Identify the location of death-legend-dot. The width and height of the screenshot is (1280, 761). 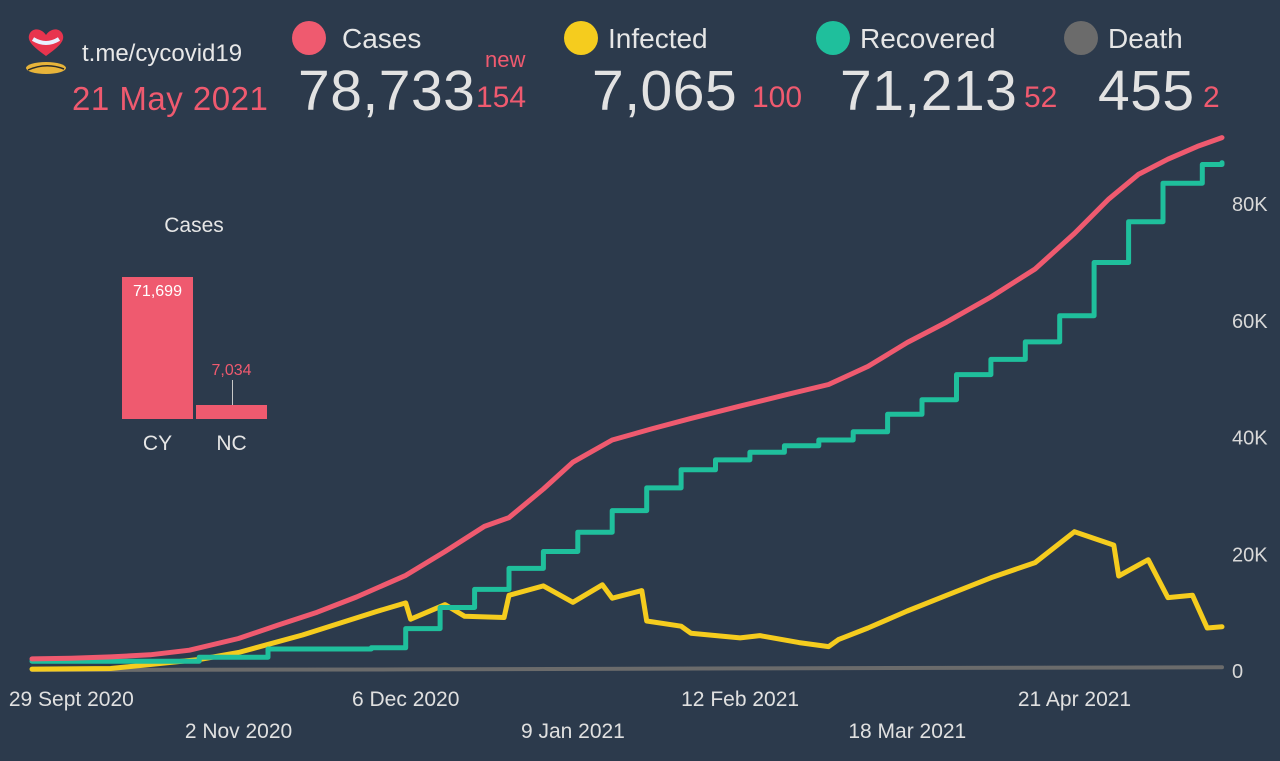
(1081, 38).